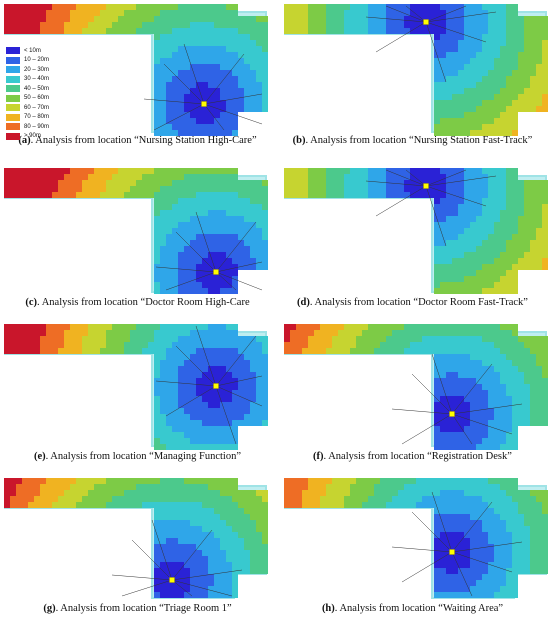  I want to click on origin-marker, so click(204, 104).